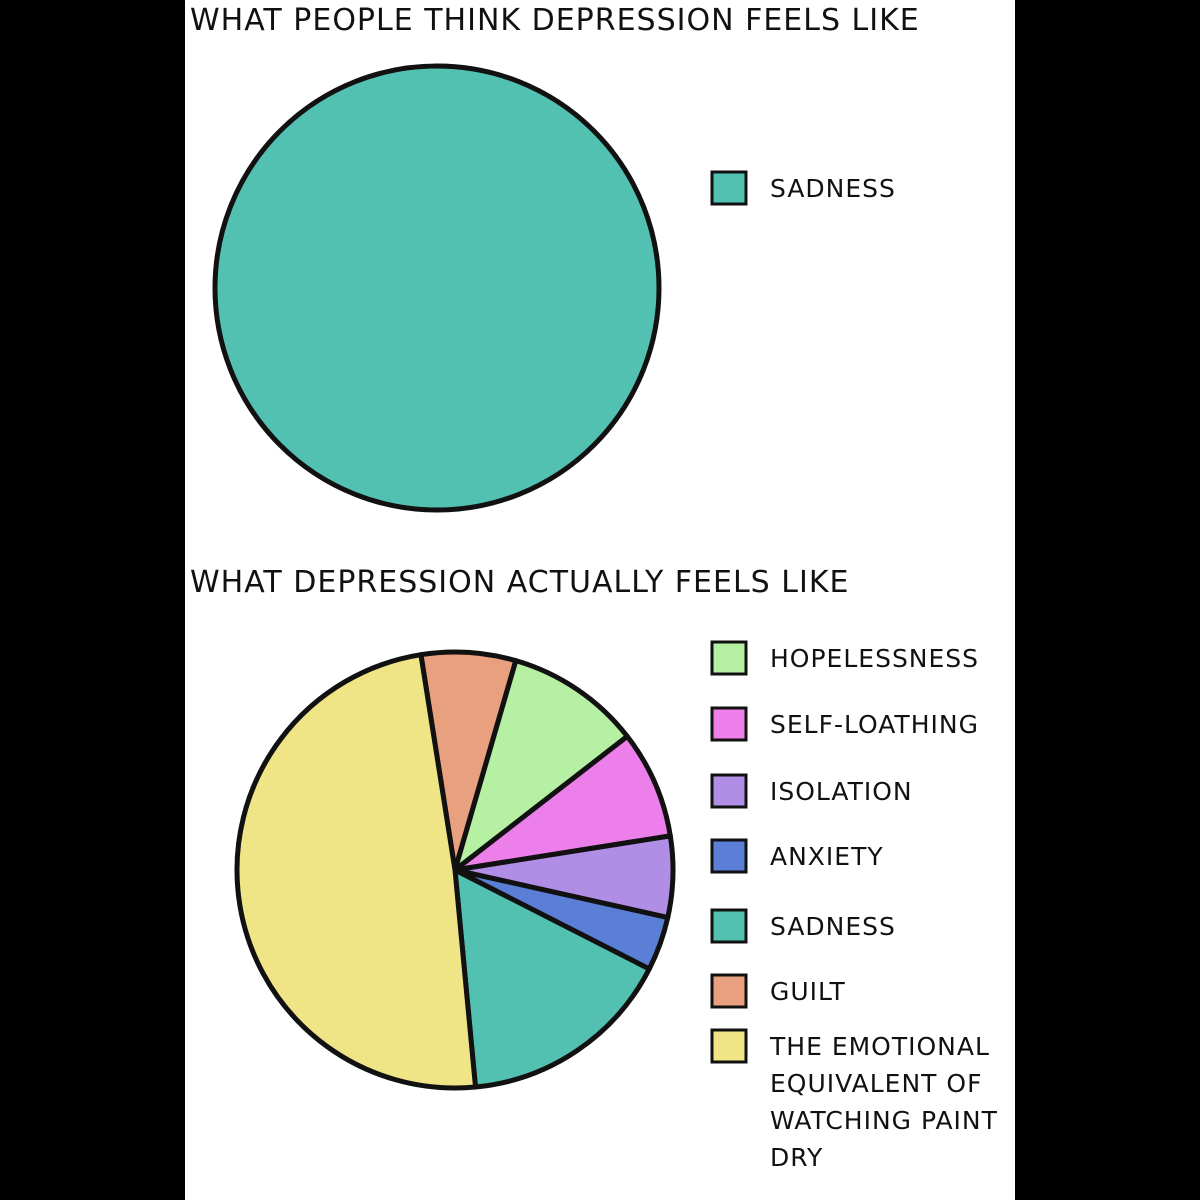 This screenshot has height=1200, width=1200. Describe the element at coordinates (841, 791) in the screenshot. I see `legend-label: ISOLATION` at that location.